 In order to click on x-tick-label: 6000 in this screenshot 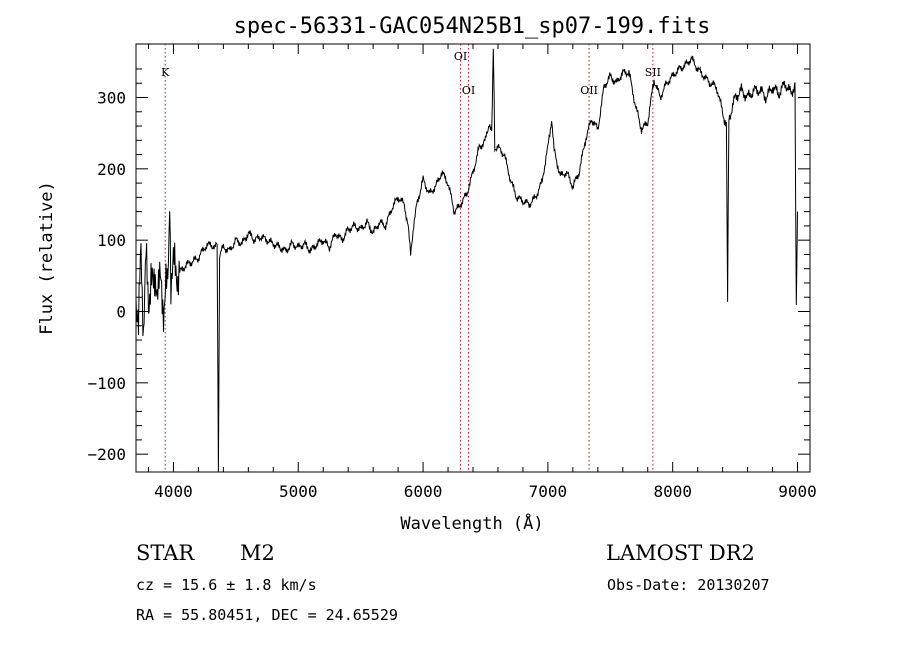, I will do `click(423, 491)`.